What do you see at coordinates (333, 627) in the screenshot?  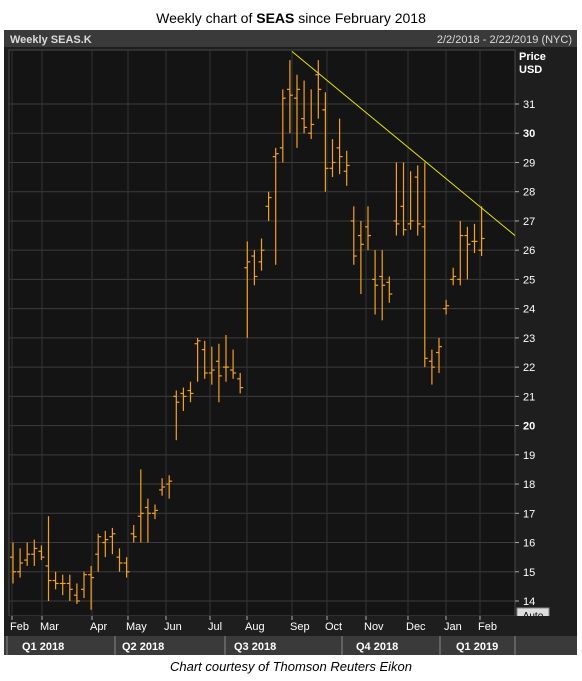 I see `month-label: Oct` at bounding box center [333, 627].